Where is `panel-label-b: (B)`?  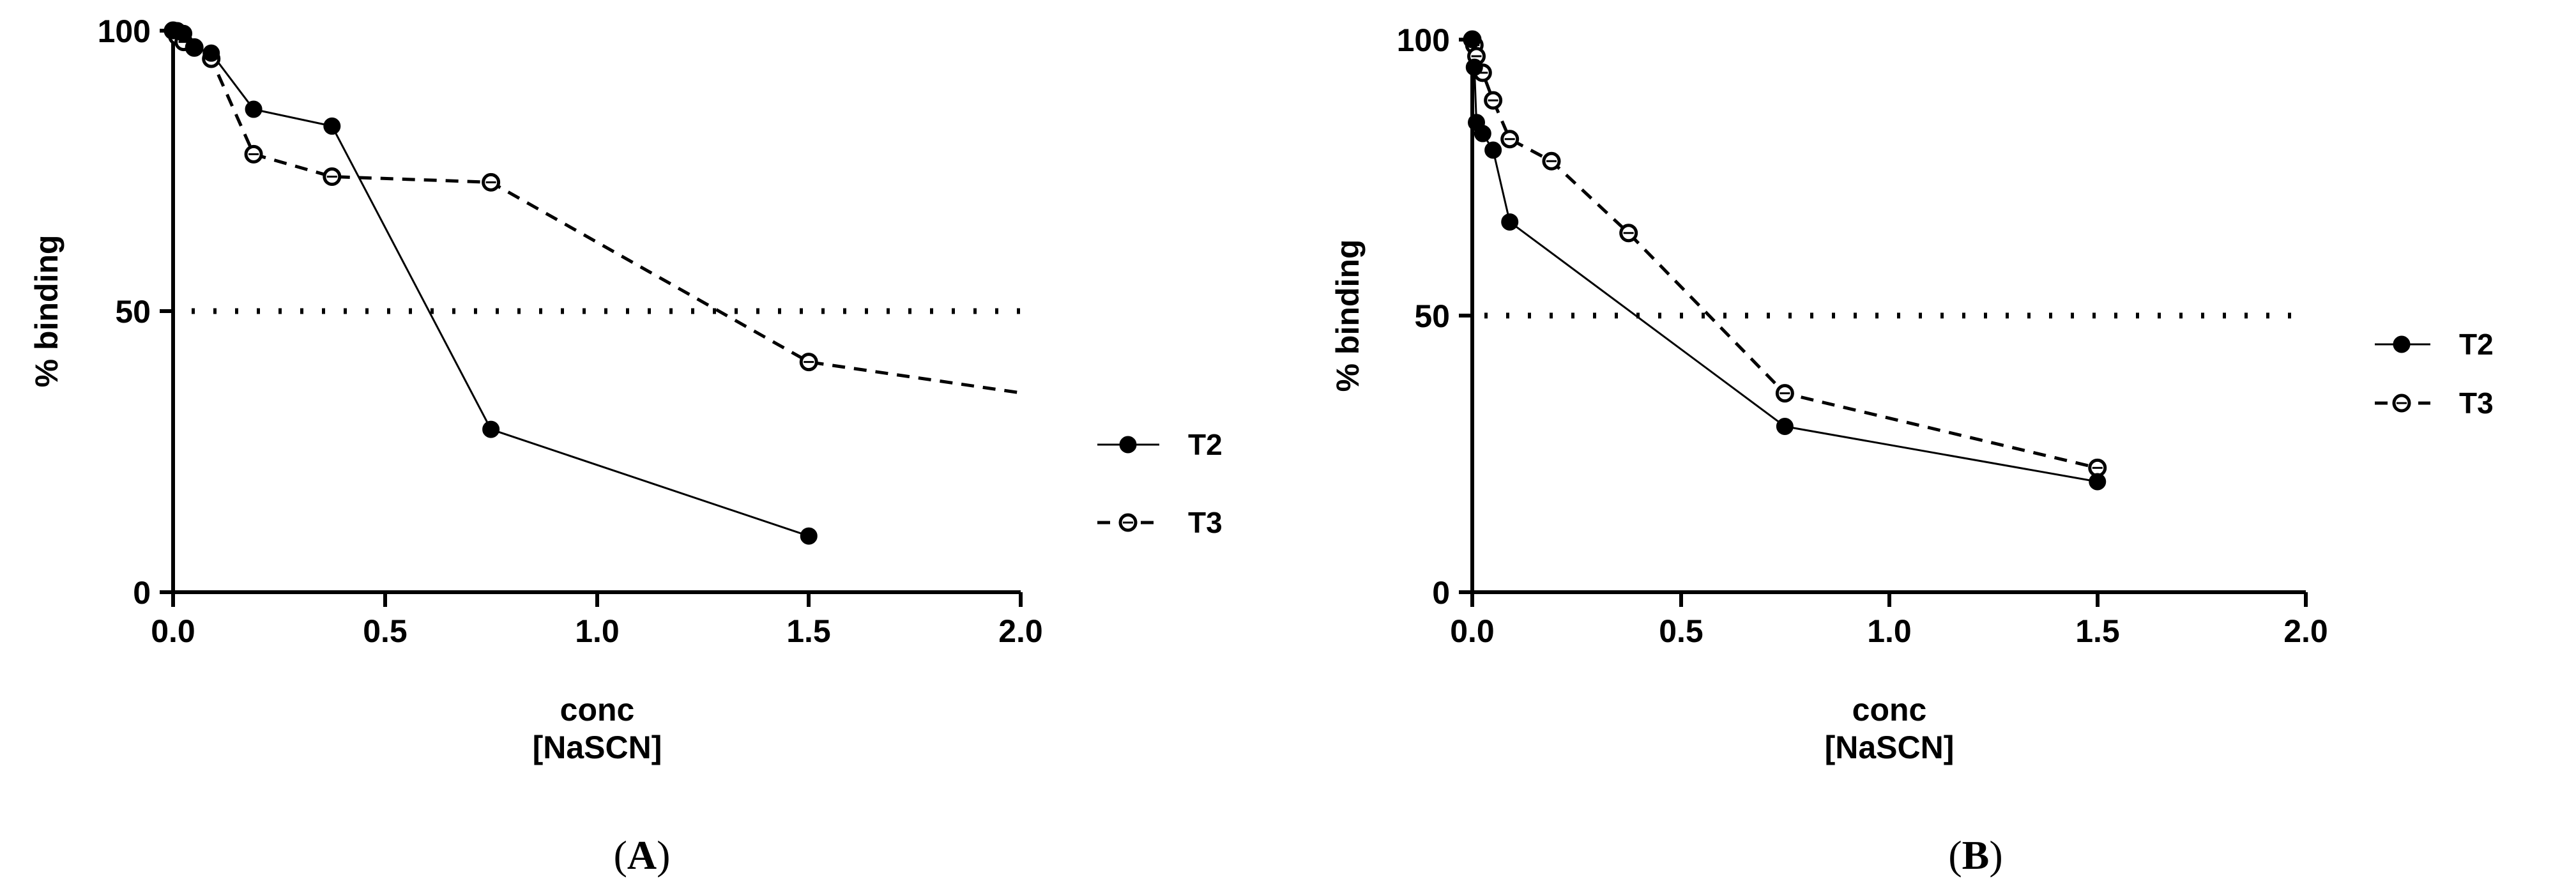 panel-label-b: (B) is located at coordinates (1975, 855).